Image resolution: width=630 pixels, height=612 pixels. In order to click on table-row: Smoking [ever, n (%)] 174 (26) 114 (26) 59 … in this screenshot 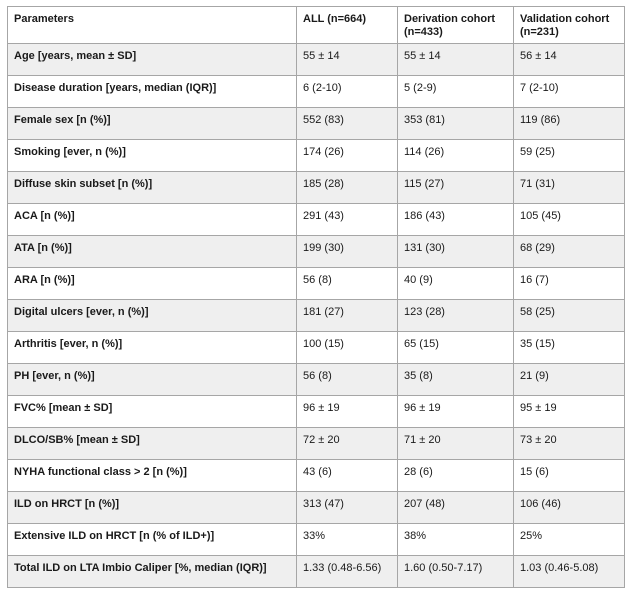, I will do `click(316, 155)`.